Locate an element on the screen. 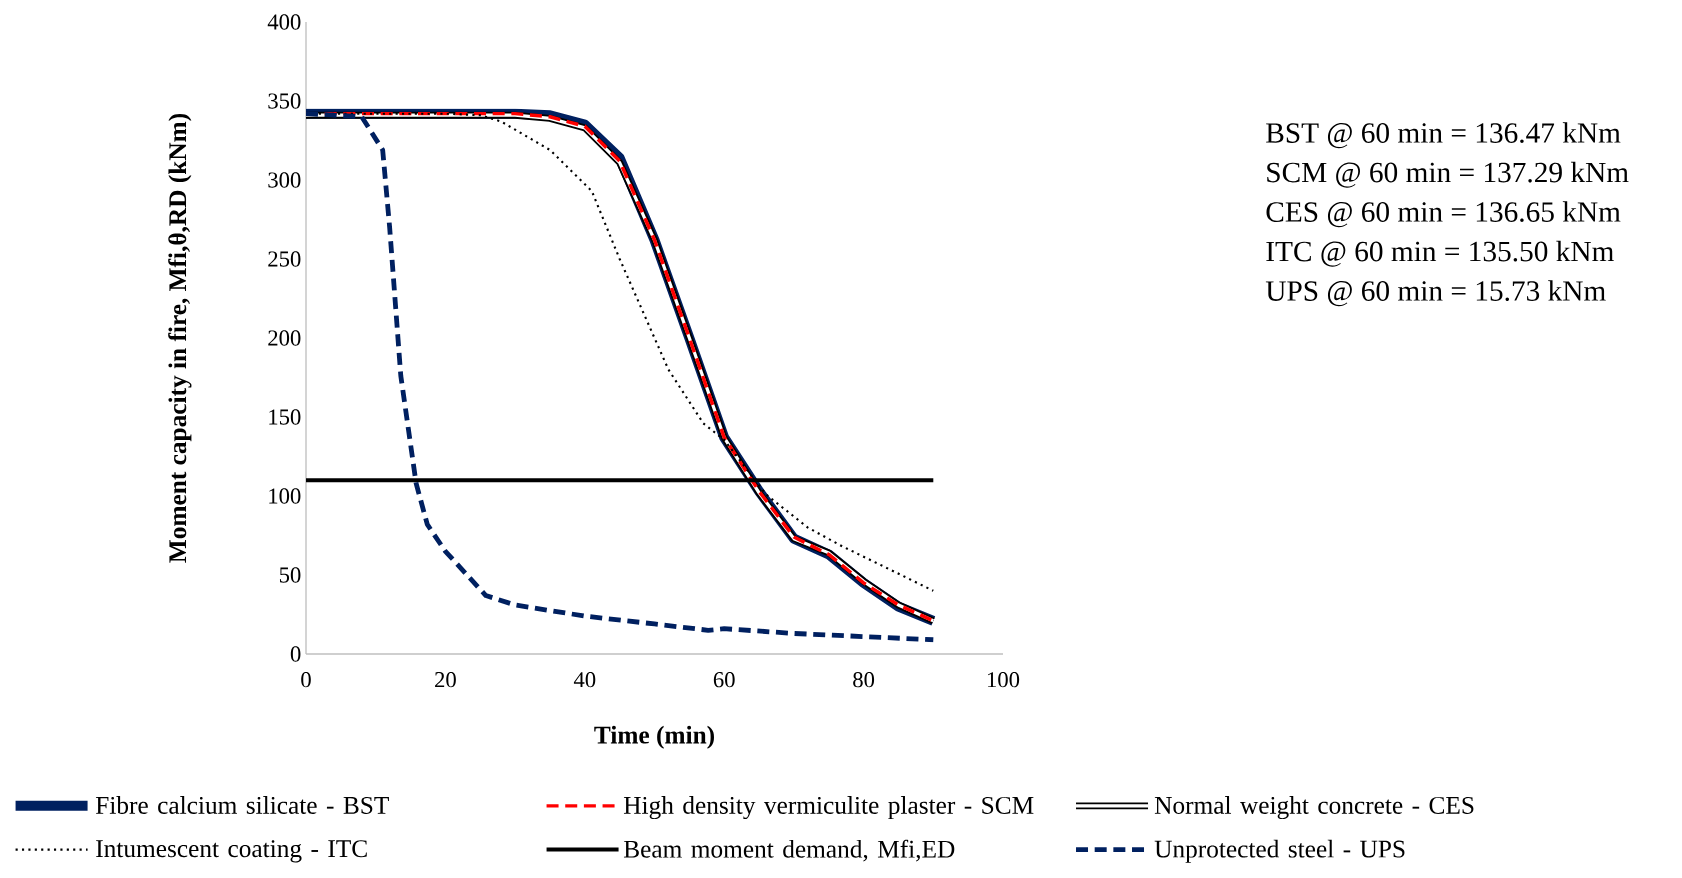 The height and width of the screenshot is (878, 1682). y-tick-label: 0 is located at coordinates (295, 654).